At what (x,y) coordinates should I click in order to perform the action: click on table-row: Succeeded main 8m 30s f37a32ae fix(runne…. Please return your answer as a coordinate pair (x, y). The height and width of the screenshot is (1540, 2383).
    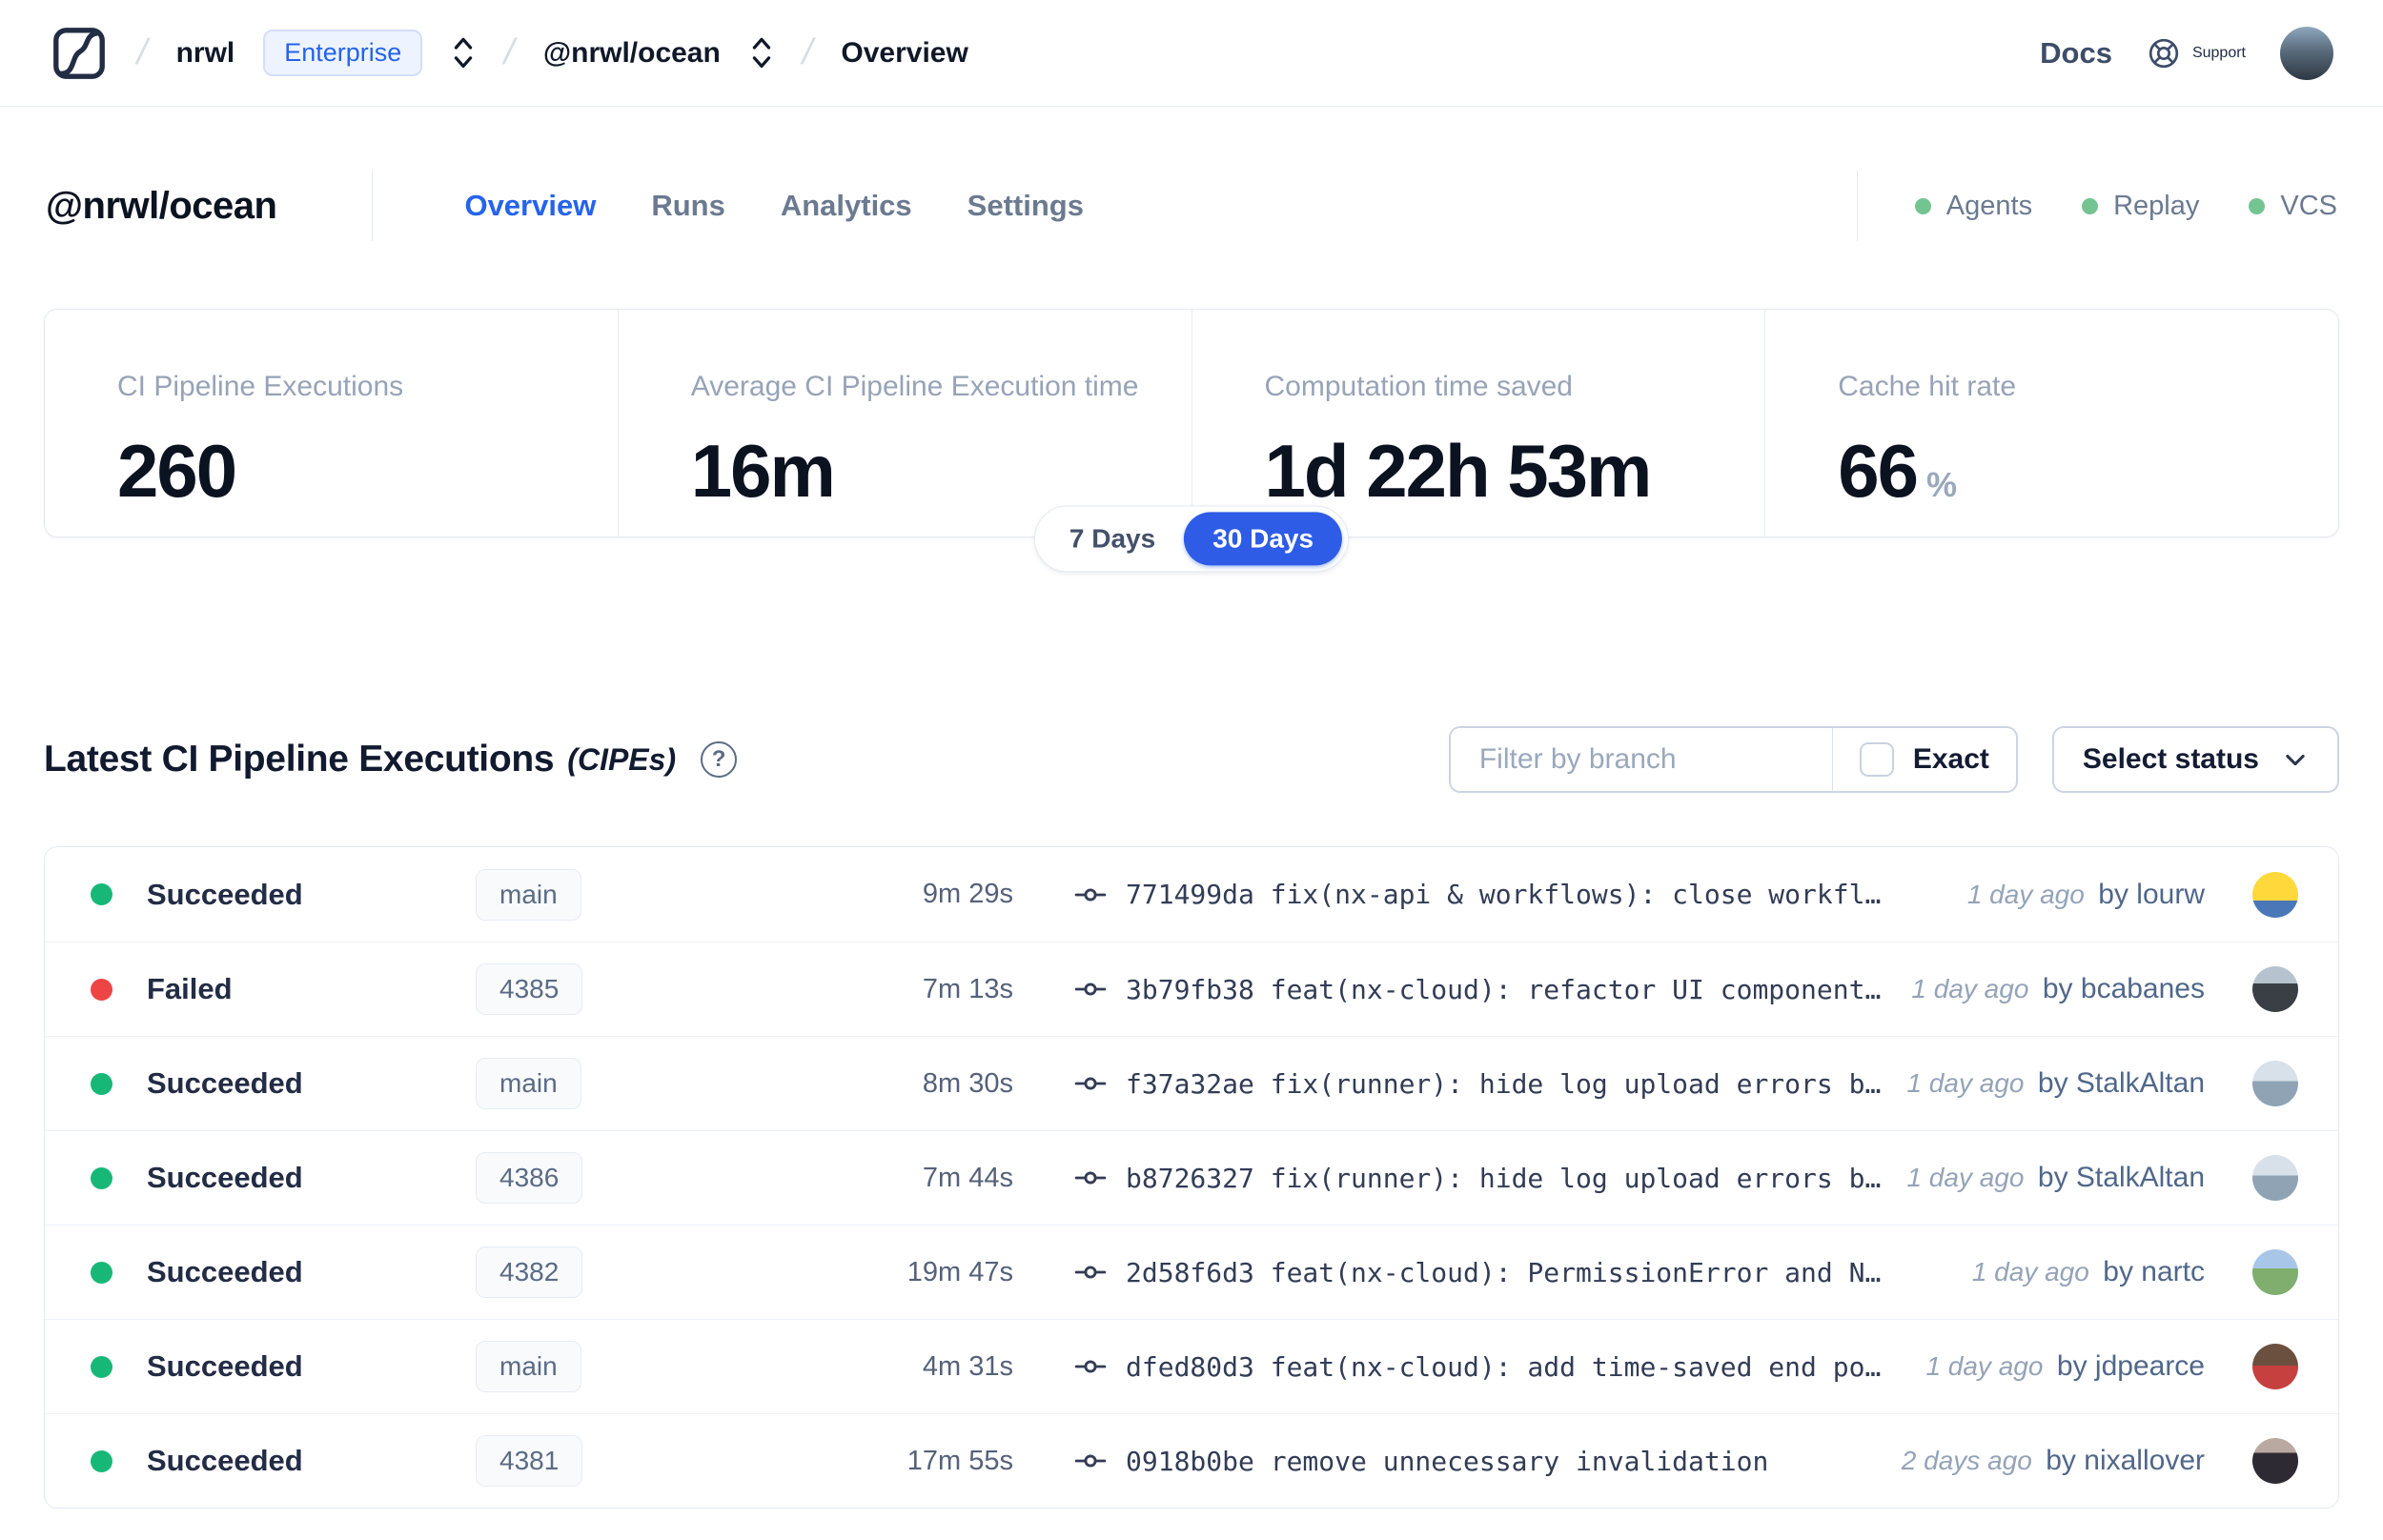
    Looking at the image, I should click on (1191, 1083).